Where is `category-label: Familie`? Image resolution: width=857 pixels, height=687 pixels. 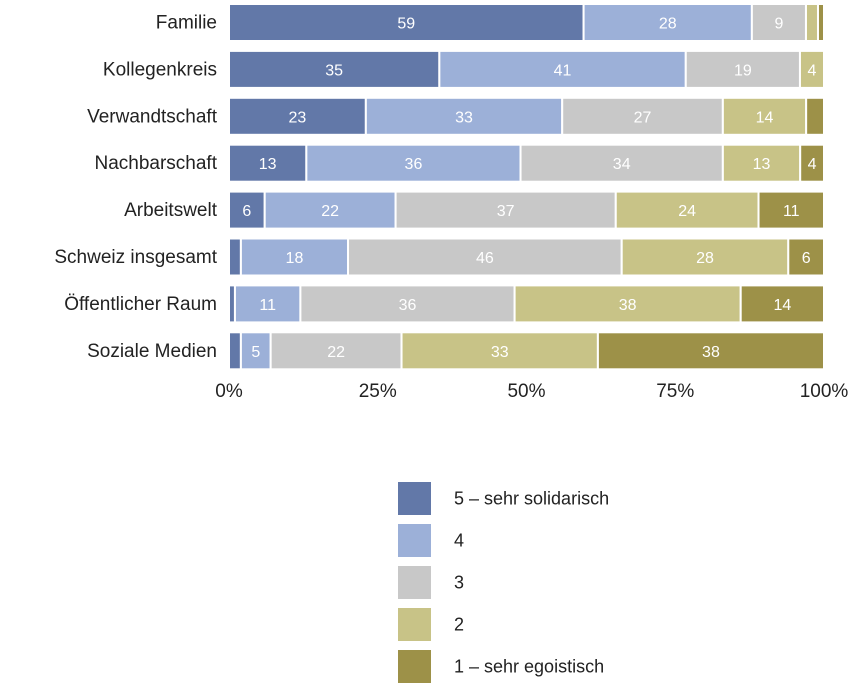 category-label: Familie is located at coordinates (186, 23).